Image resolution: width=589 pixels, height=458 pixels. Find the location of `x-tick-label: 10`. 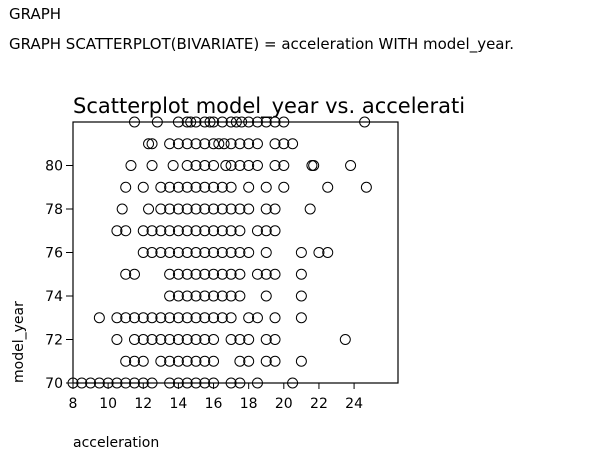

x-tick-label: 10 is located at coordinates (108, 404).